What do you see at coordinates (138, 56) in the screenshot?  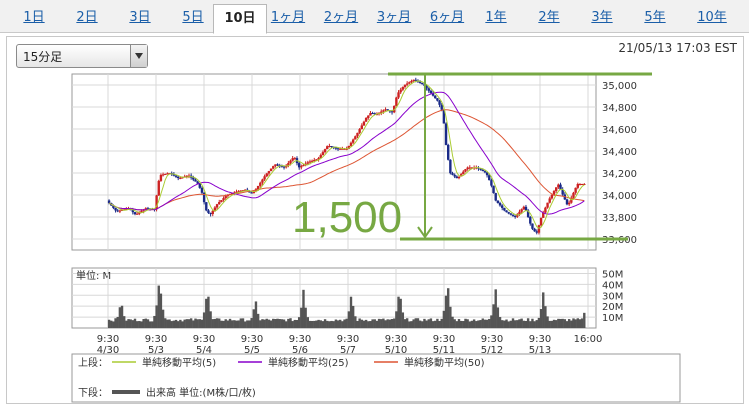 I see `chevron-down-icon` at bounding box center [138, 56].